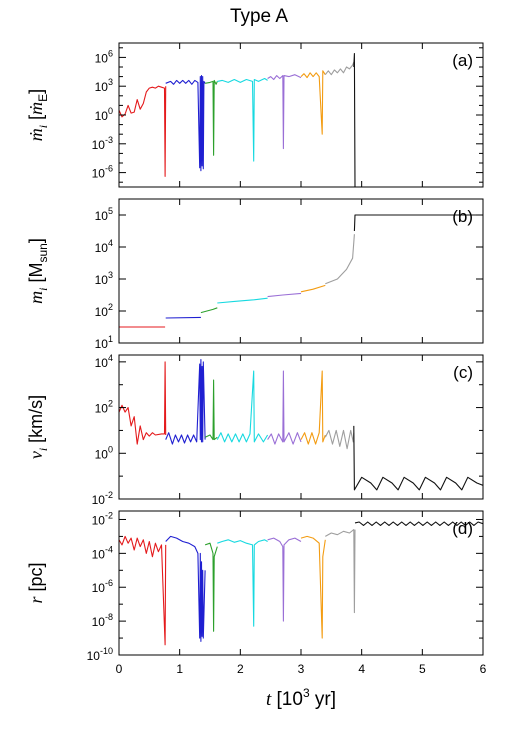 The image size is (518, 743). I want to click on y-tick-label: 10⁵, so click(104, 214).